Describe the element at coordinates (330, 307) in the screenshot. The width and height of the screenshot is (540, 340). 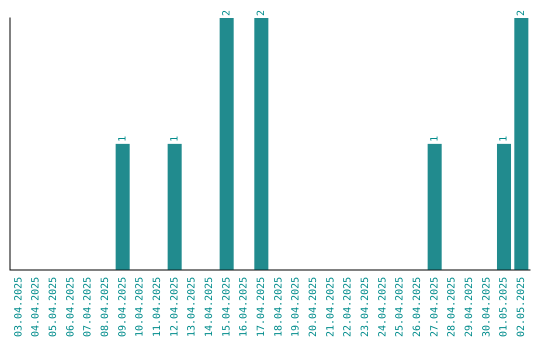
I see `x-tick-label: 21.04.2025` at that location.